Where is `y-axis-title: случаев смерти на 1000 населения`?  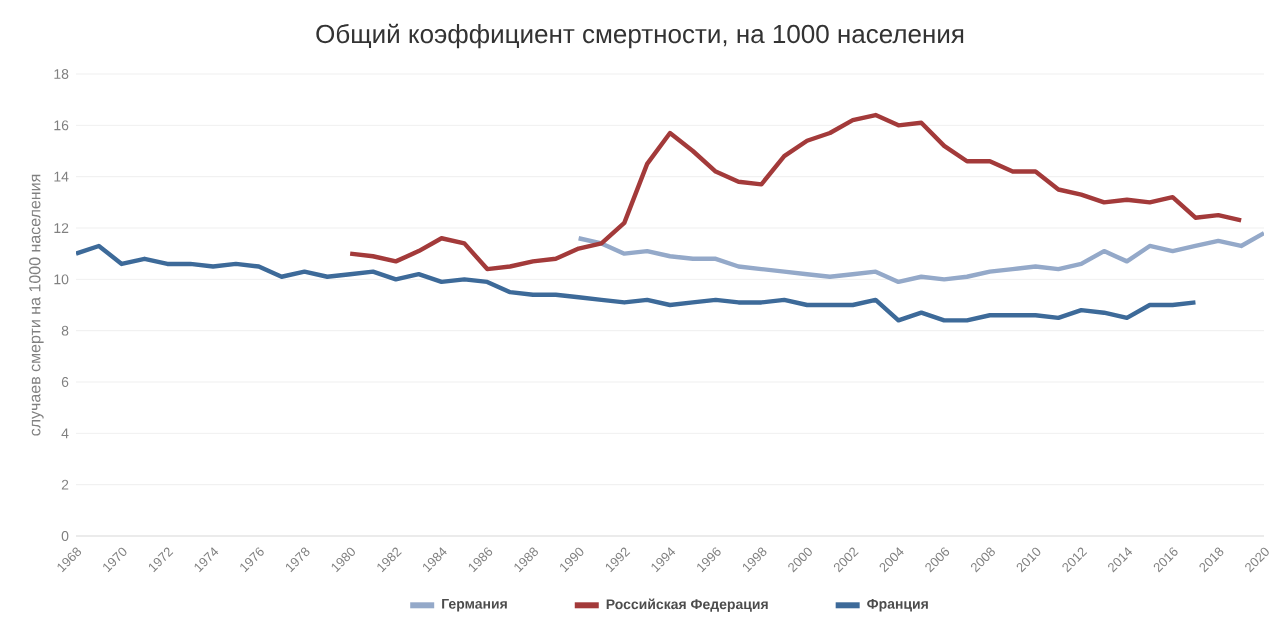
y-axis-title: случаев смерти на 1000 населения is located at coordinates (36, 305).